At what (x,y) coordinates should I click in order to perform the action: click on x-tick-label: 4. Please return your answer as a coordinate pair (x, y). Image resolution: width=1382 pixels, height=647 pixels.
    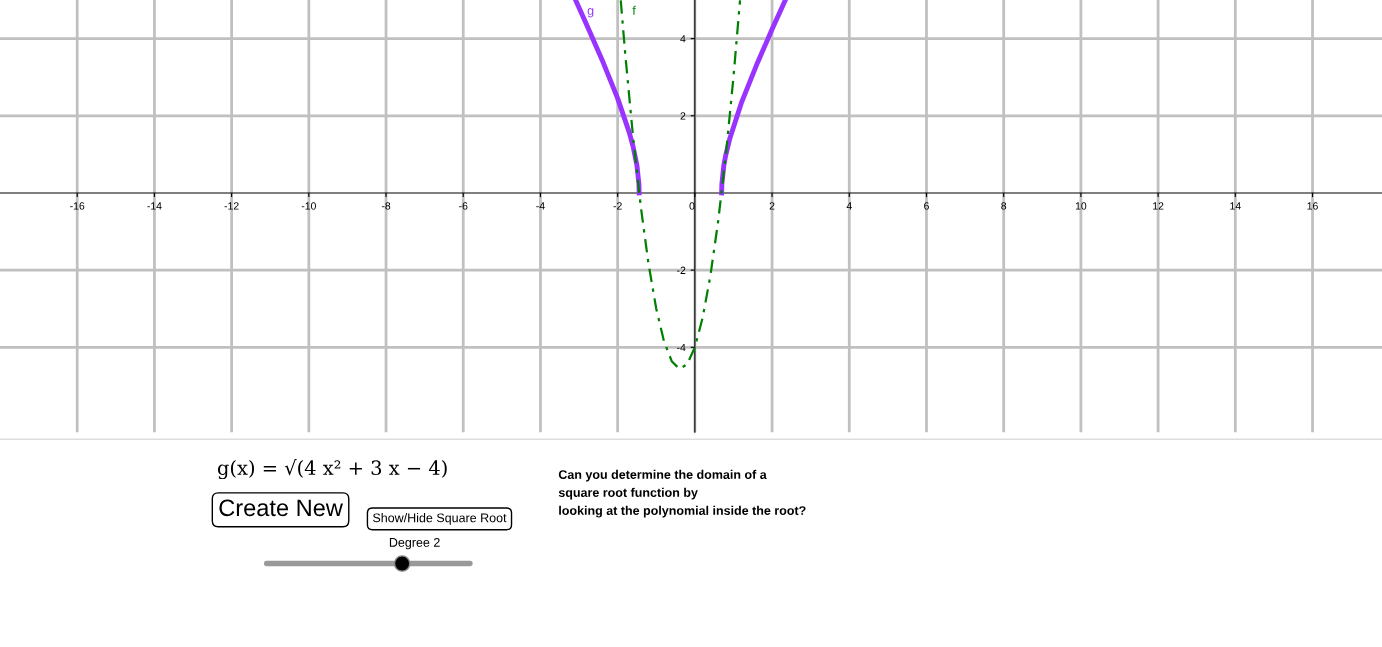
    Looking at the image, I should click on (849, 206).